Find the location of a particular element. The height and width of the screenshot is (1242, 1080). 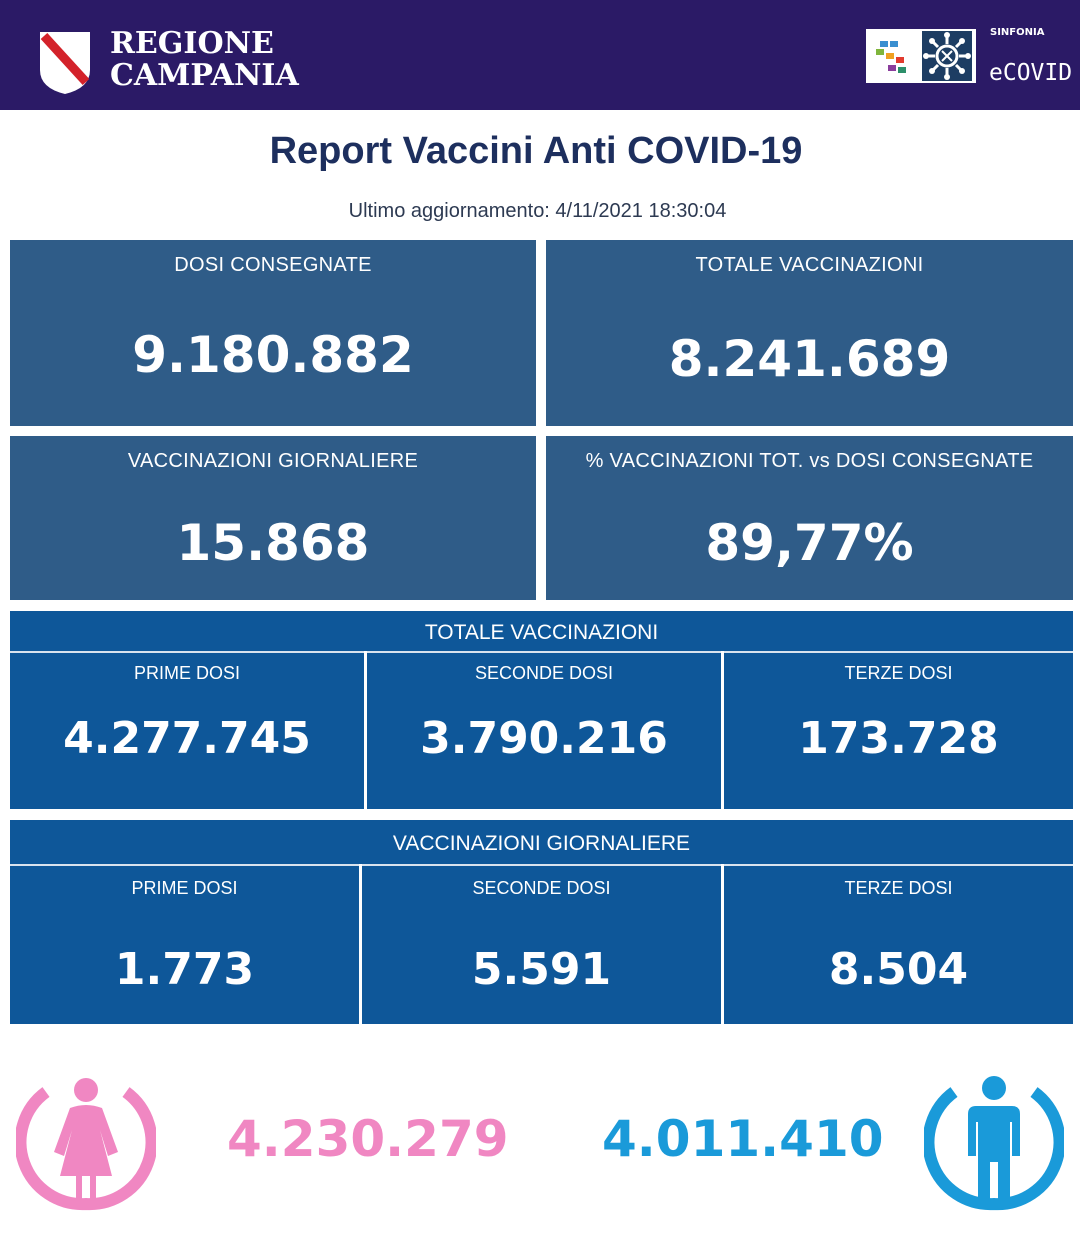

card-label: % VACCINAZIONI TOT. vs DOSI CONSEGNATE is located at coordinates (809, 461).